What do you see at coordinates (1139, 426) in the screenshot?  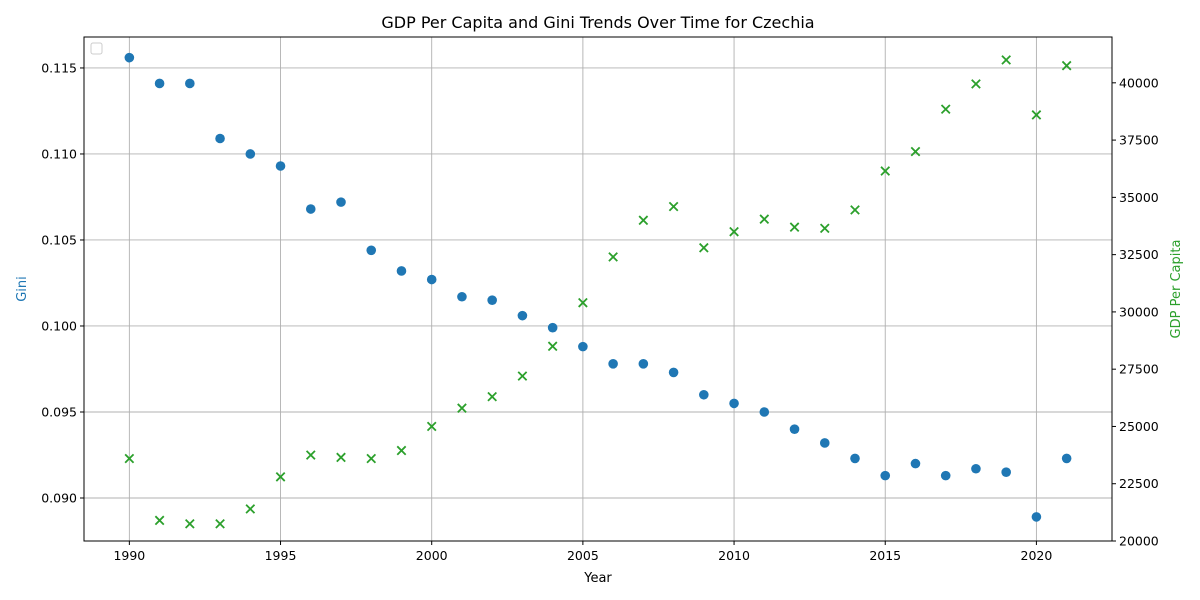 I see `y-right-tick-label: 25000` at bounding box center [1139, 426].